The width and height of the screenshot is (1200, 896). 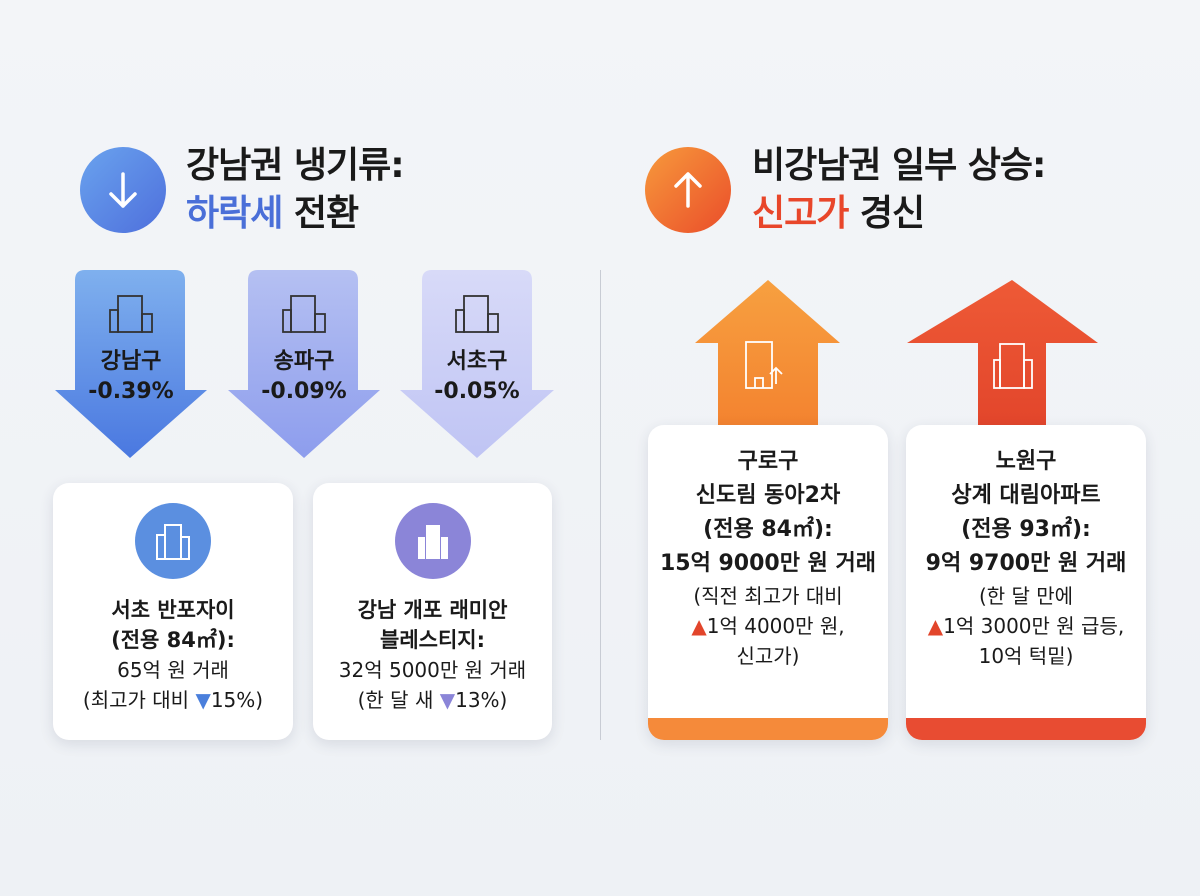 I want to click on arrow-gangnam, so click(x=131, y=364).